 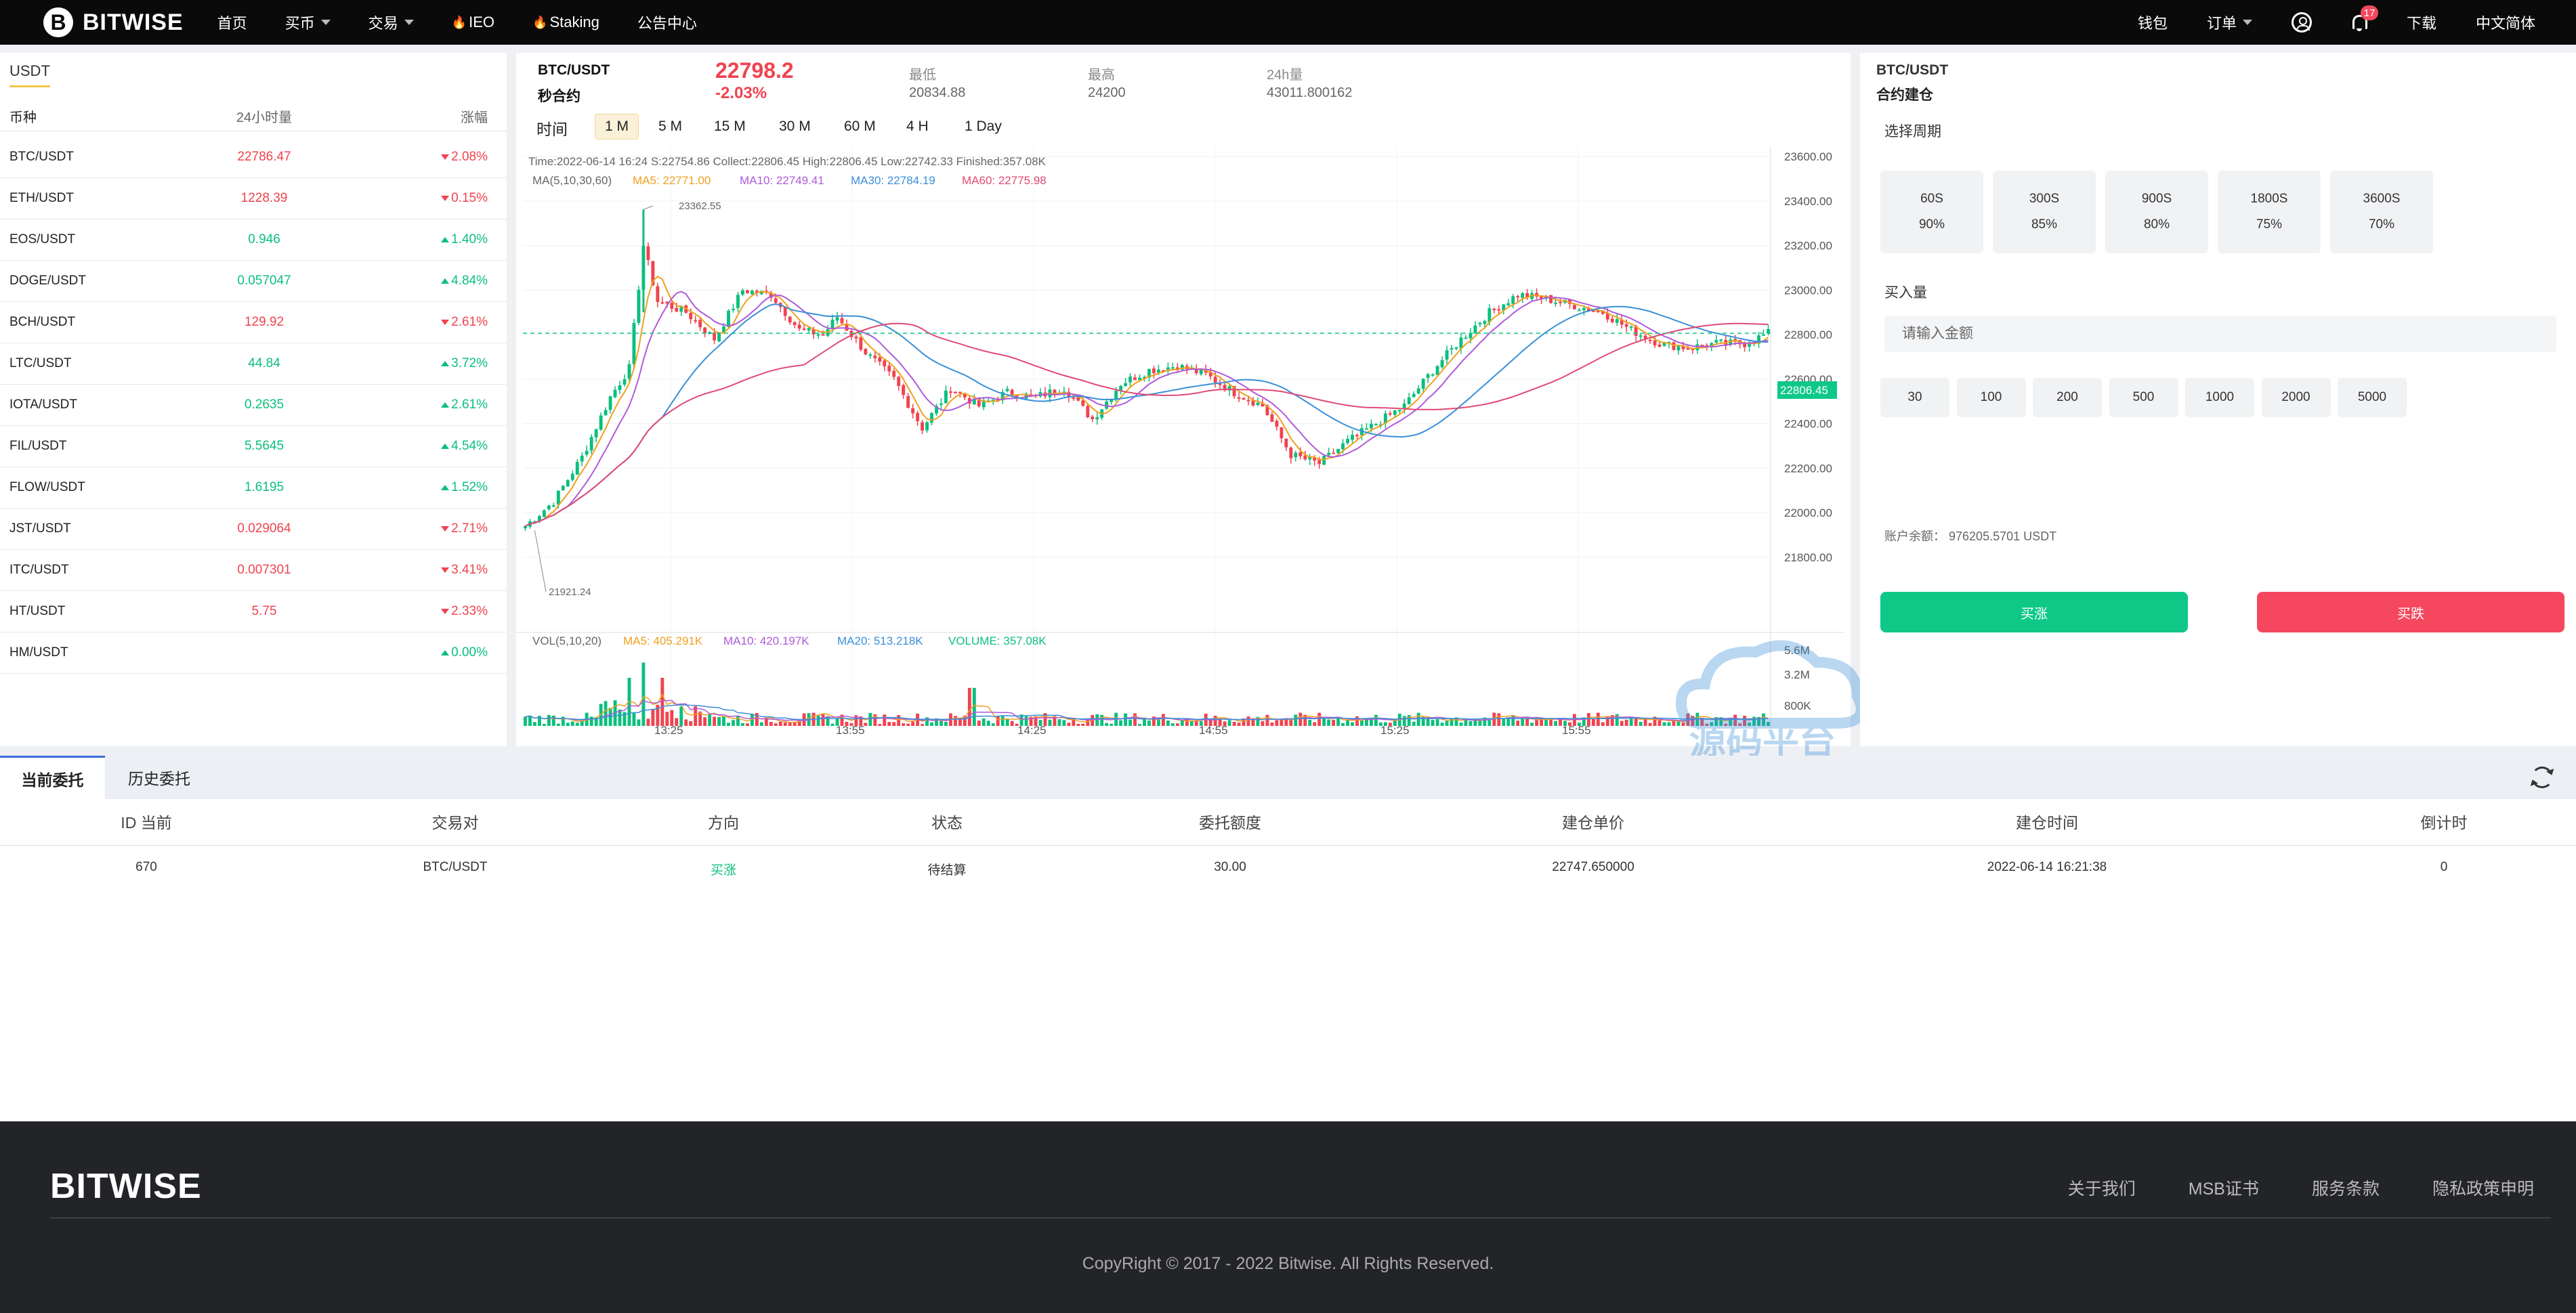 What do you see at coordinates (574, 22) in the screenshot?
I see `nav-item-label: Staking` at bounding box center [574, 22].